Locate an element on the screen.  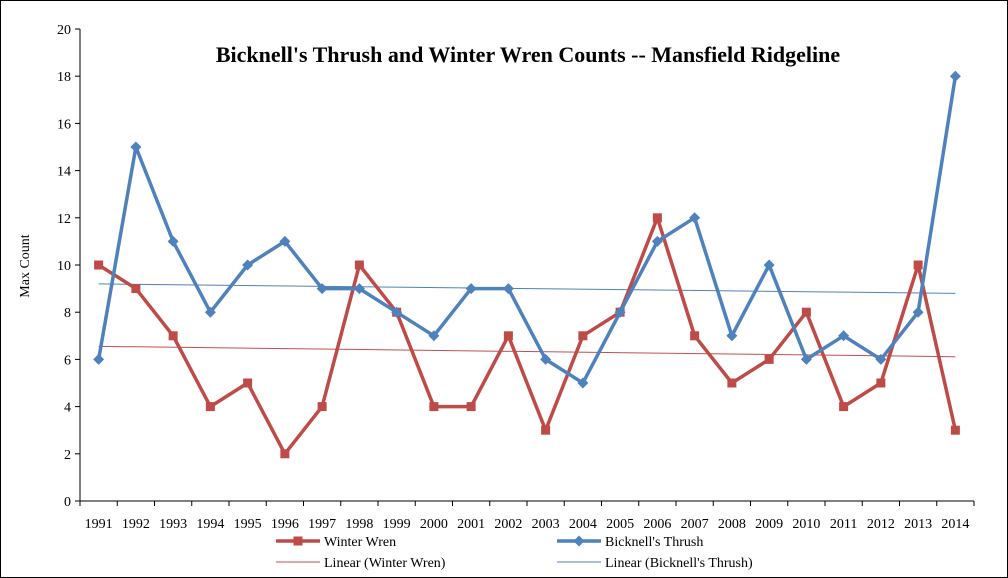
x-tick-label: 2005 is located at coordinates (620, 524).